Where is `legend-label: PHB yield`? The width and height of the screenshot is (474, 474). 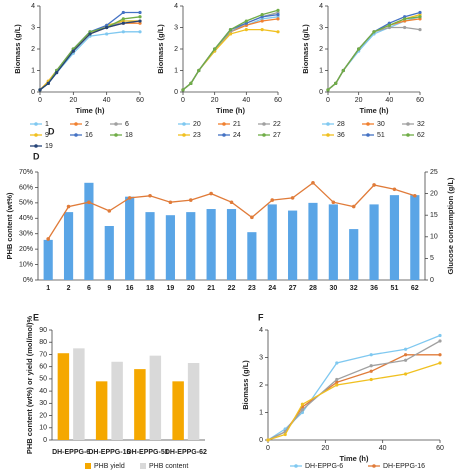 legend-label: PHB yield is located at coordinates (109, 466).